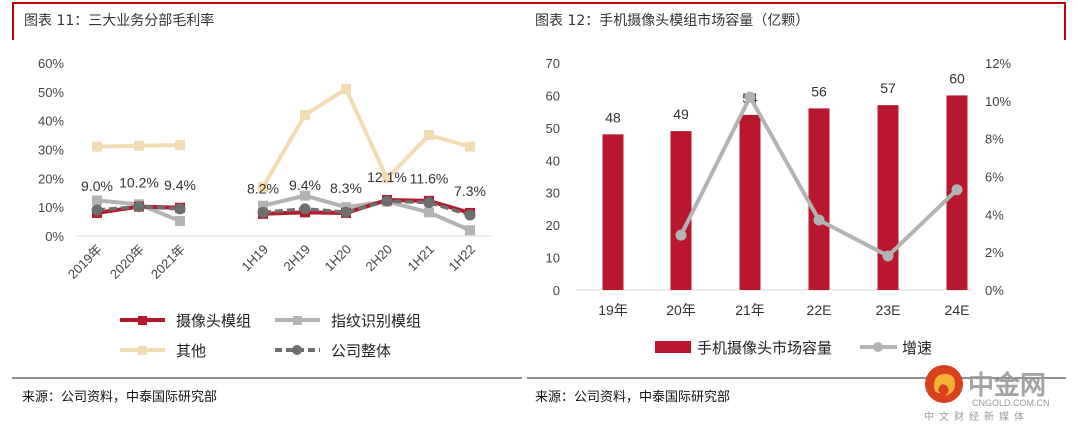  What do you see at coordinates (51, 178) in the screenshot?
I see `y-tick-label: 20%` at bounding box center [51, 178].